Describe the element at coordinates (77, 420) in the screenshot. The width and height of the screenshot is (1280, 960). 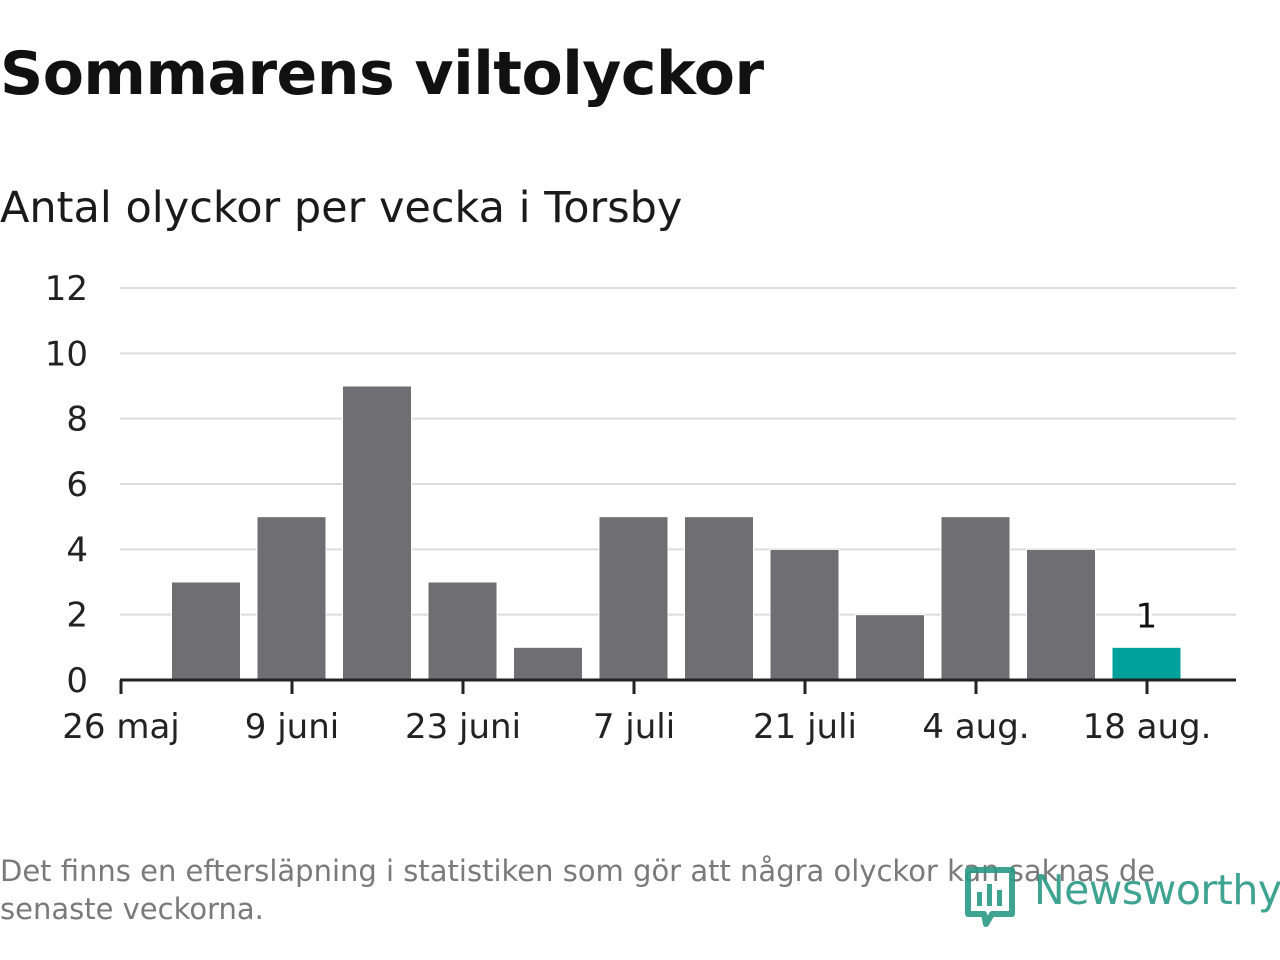
I see `y-tick-label: 8` at that location.